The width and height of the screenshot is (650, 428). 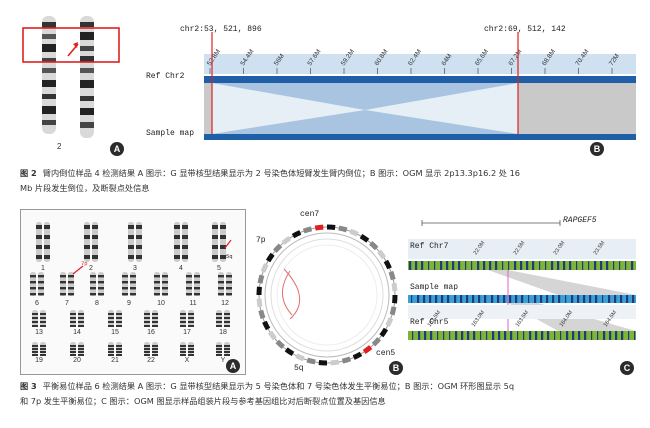 I want to click on label-5q: 5q, so click(x=229, y=256).